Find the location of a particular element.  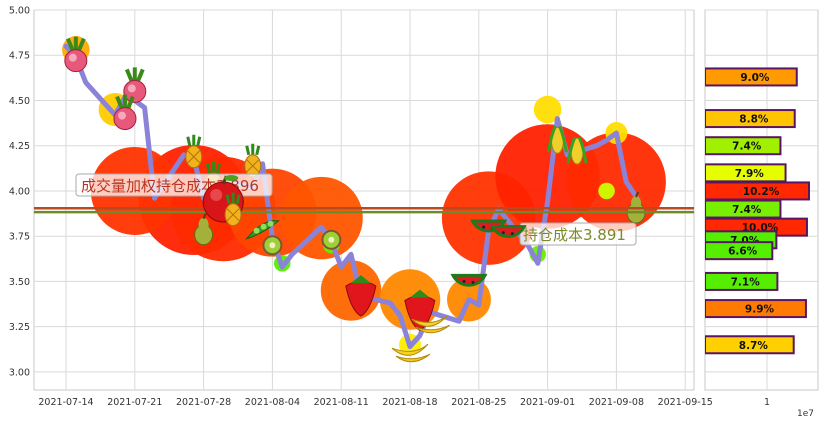

distribution-bar-label: 8.8% is located at coordinates (754, 120).